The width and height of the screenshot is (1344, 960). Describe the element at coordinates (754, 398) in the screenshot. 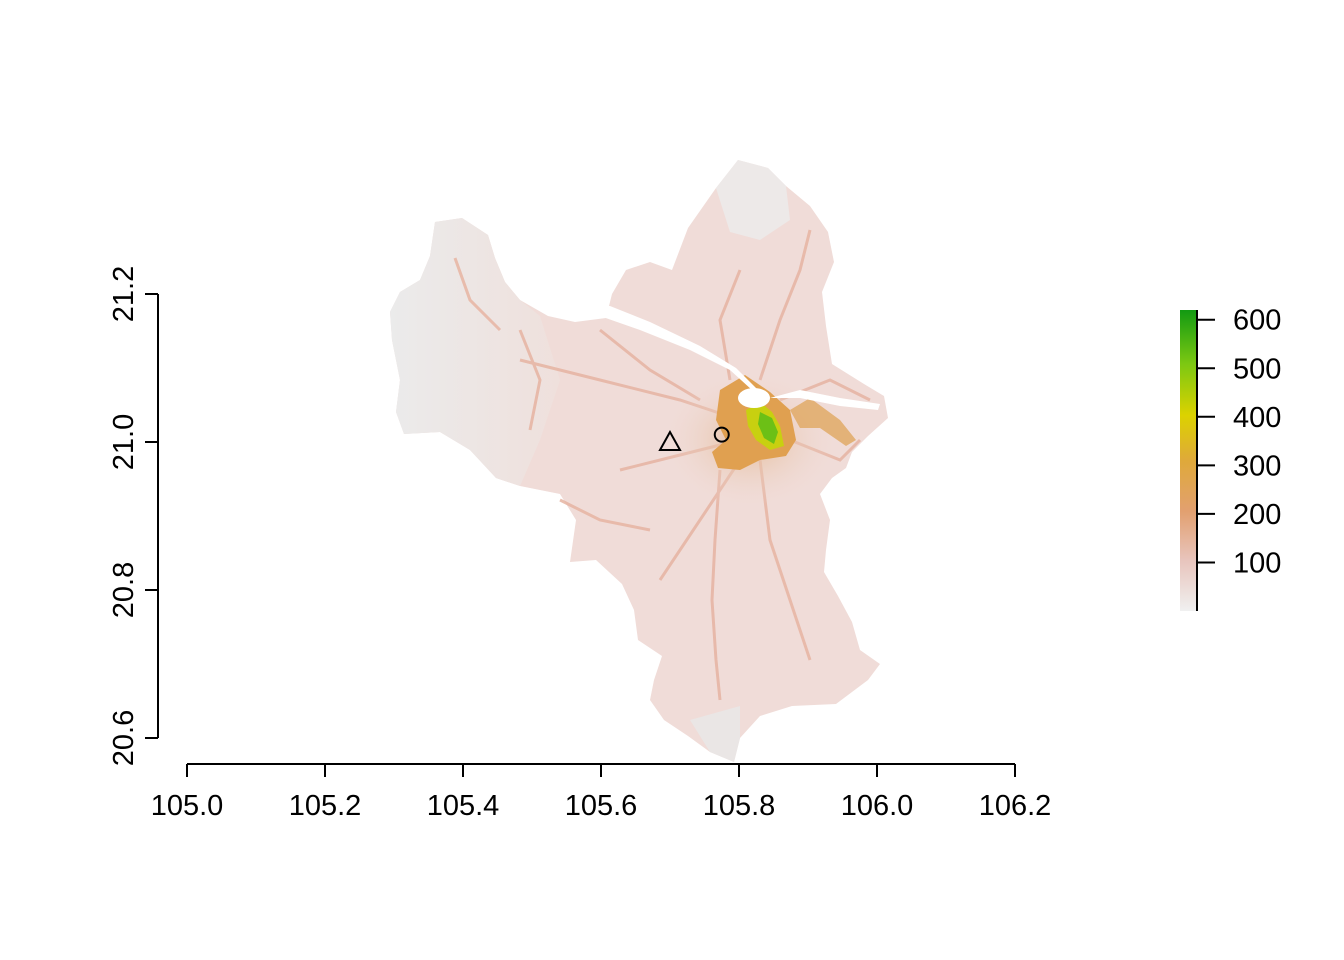

I see `river-lake` at that location.